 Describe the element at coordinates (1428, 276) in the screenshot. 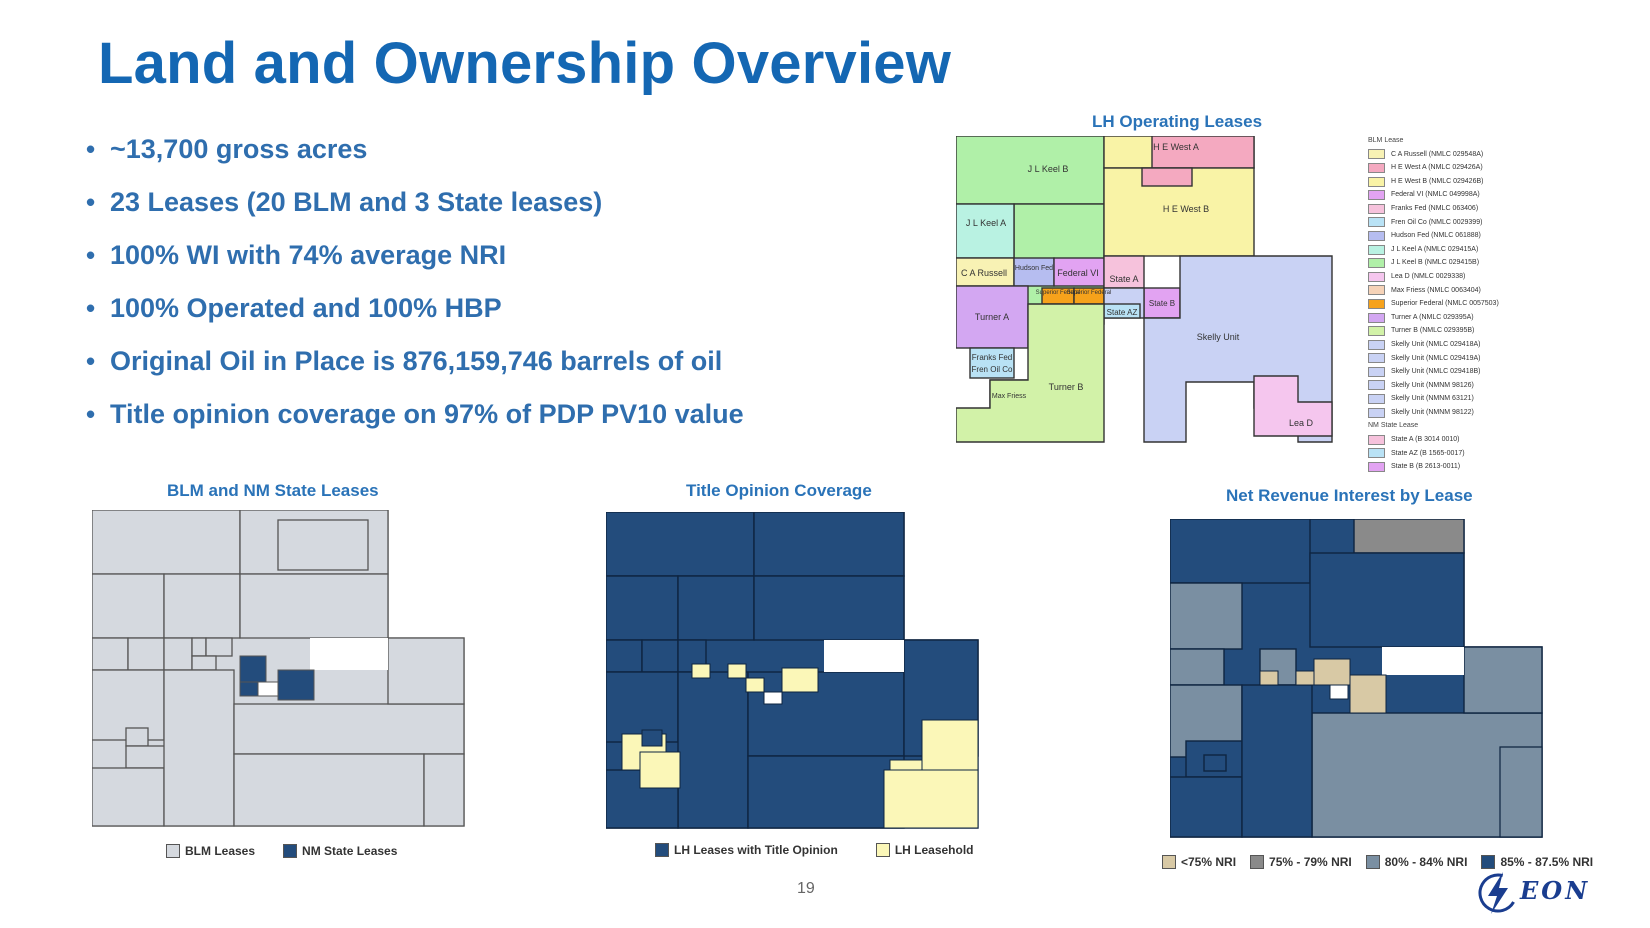

I see `legend-label: Lea D (NMLC 0029338)` at that location.